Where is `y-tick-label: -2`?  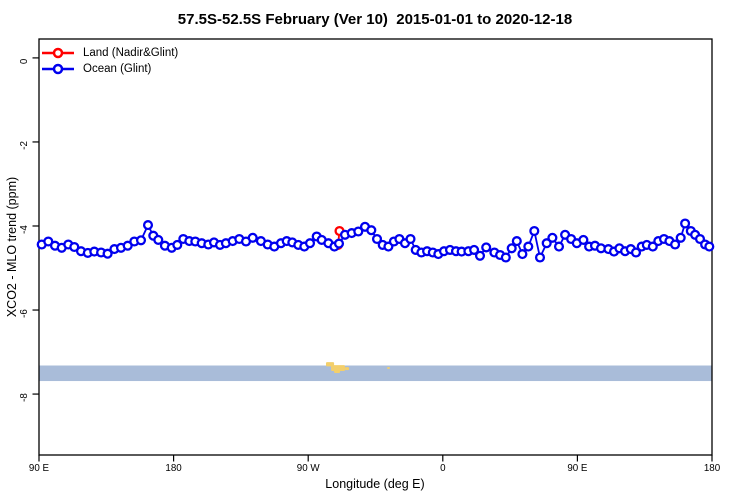 y-tick-label: -2 is located at coordinates (24, 145).